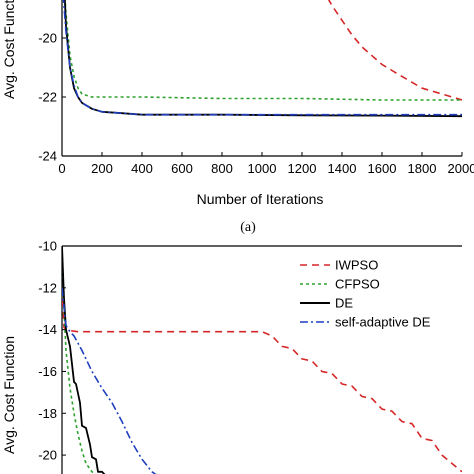  I want to click on x-tick-label: 2000, so click(461, 168).